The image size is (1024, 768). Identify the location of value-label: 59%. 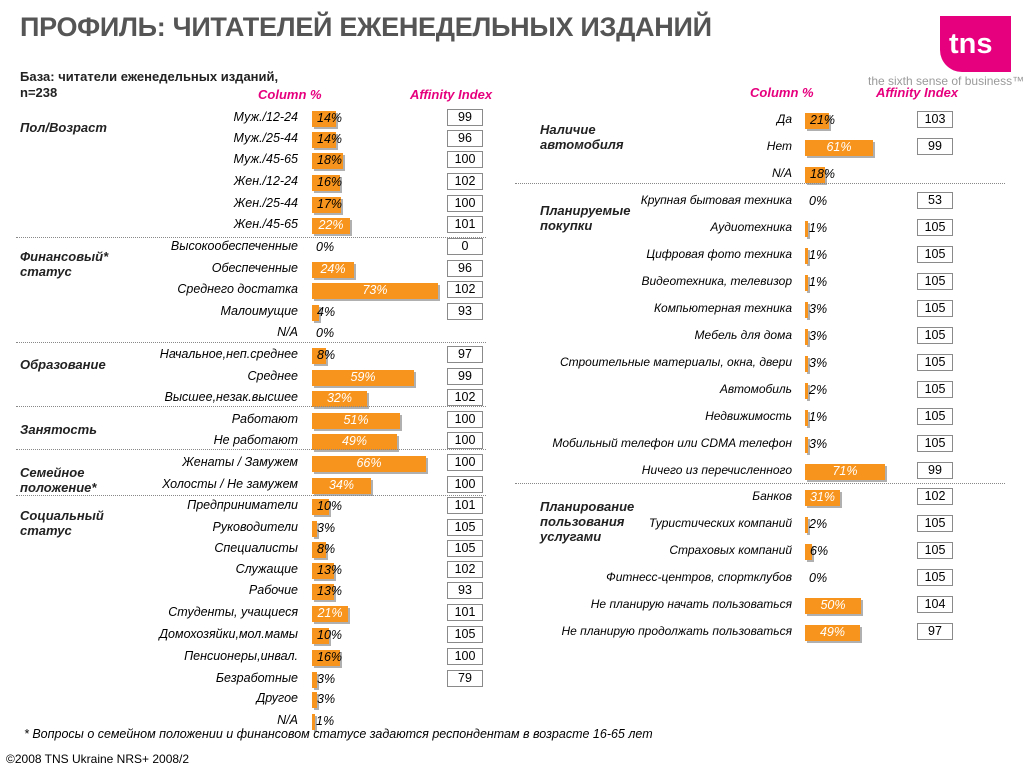
(363, 377).